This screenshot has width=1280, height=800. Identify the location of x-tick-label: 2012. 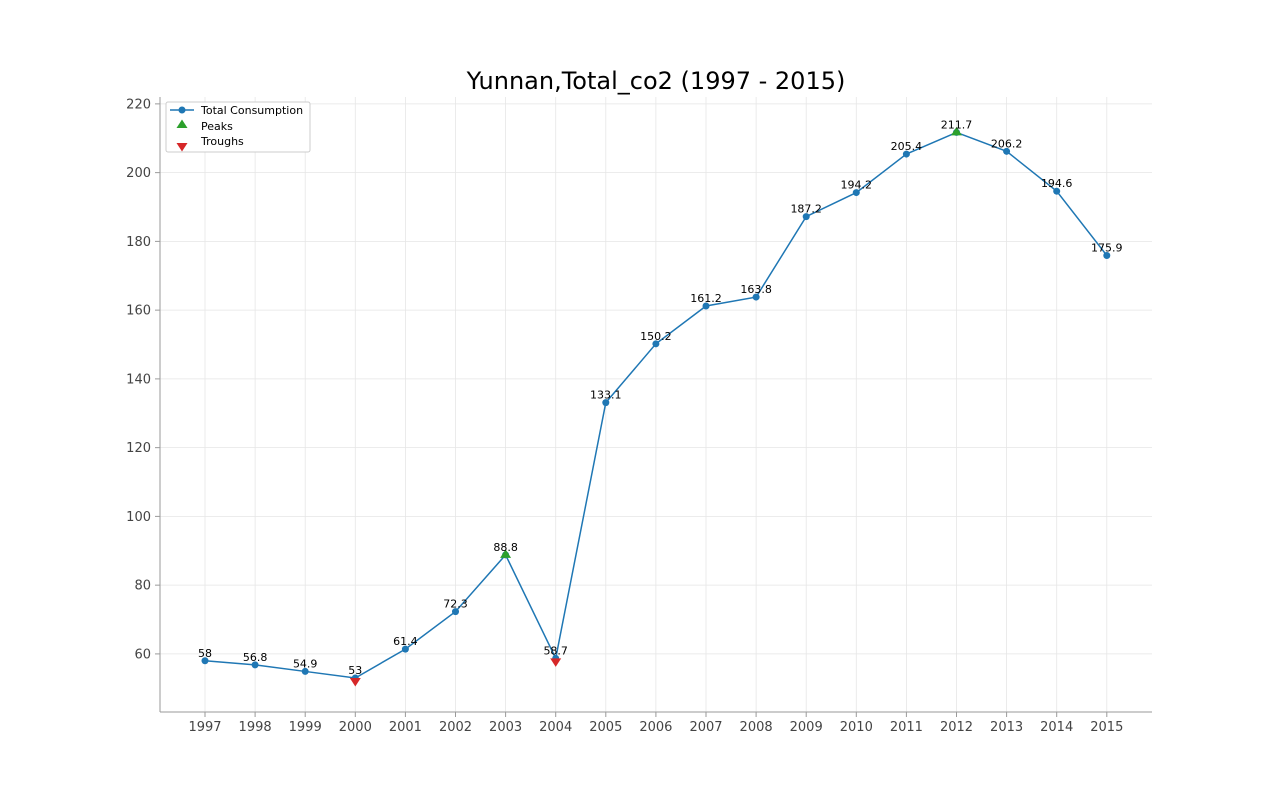
(956, 727).